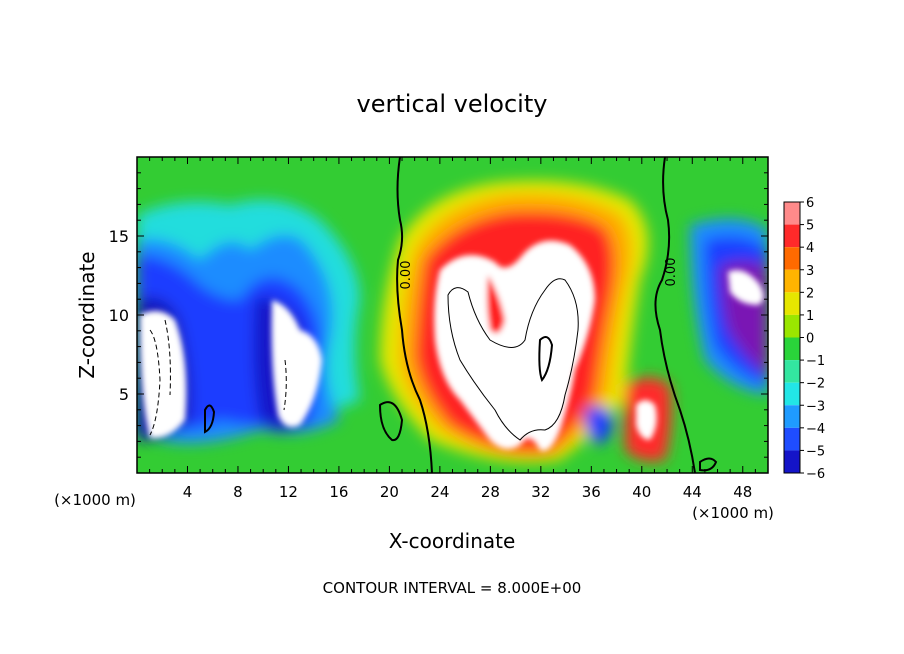 The width and height of the screenshot is (904, 654). I want to click on colorbar: 6 5 4 3 2 1 0 −1 −2 −3 −4 −5 −6, so click(804, 339).